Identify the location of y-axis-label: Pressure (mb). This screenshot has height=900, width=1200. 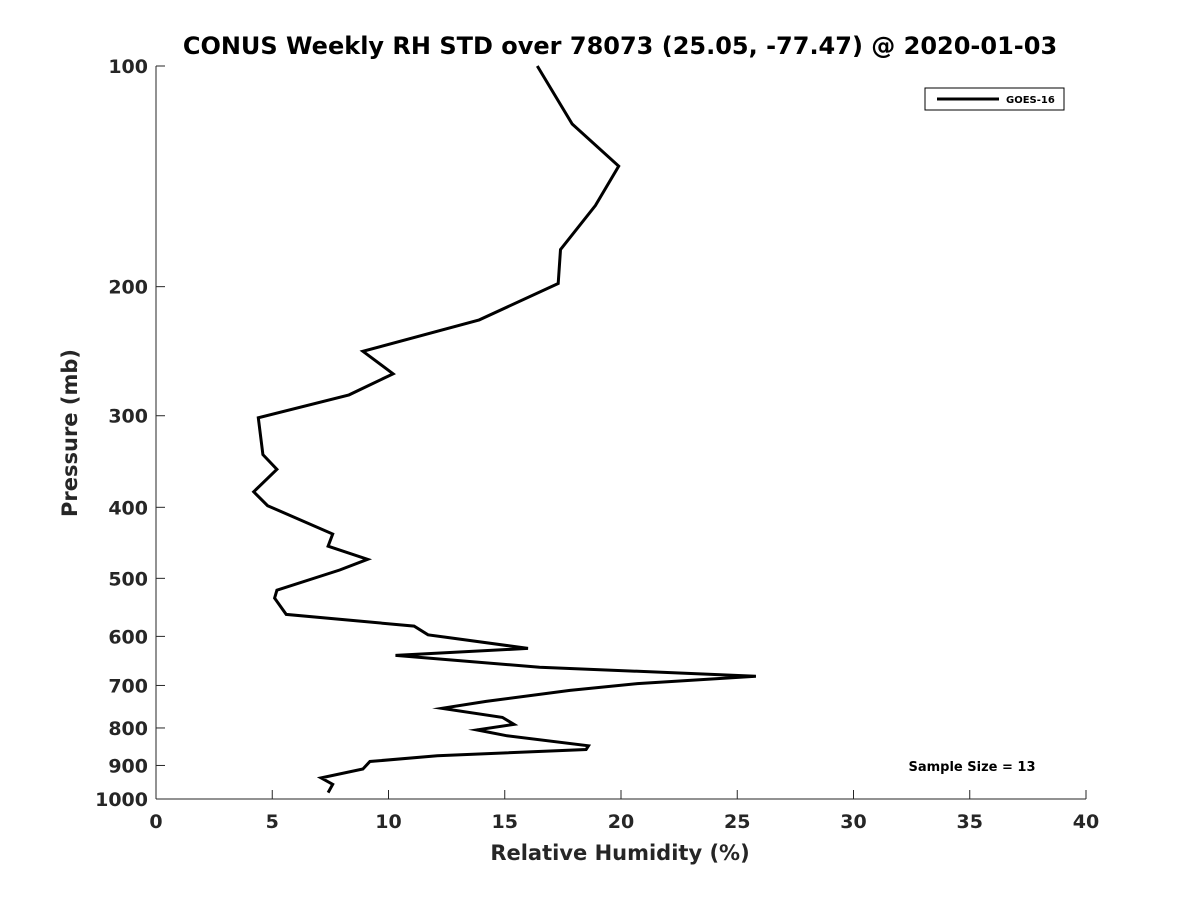
(70, 433).